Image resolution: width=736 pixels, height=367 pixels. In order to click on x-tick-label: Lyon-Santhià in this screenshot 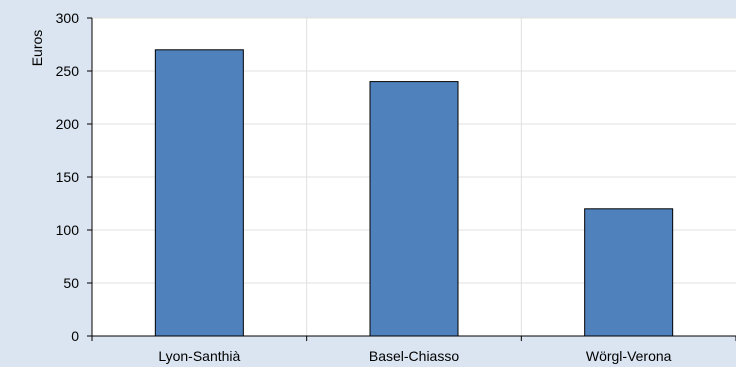, I will do `click(199, 356)`.